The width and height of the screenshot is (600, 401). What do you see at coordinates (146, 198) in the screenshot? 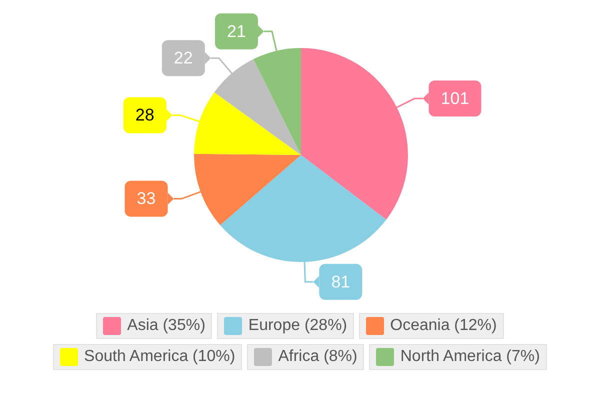
I see `data-label: 33` at bounding box center [146, 198].